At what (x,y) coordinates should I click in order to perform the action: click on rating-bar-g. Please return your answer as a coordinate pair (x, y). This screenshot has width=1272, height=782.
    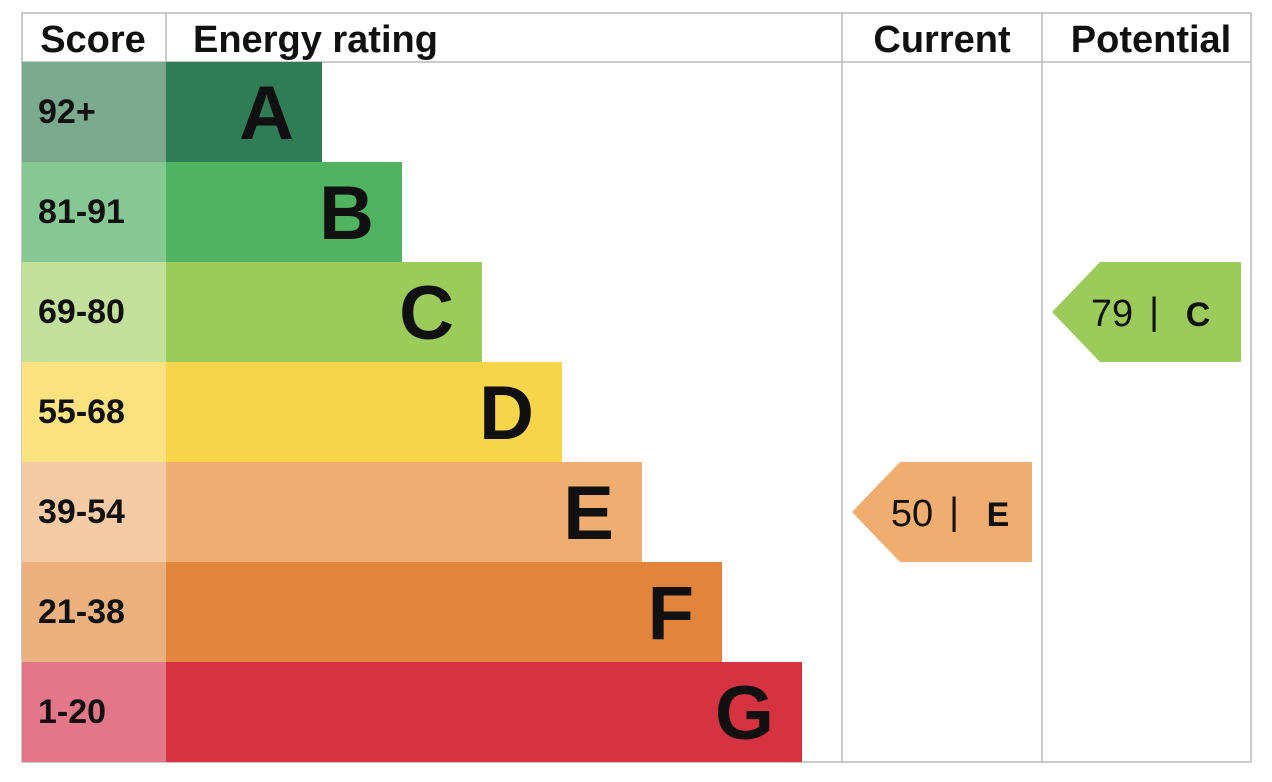
    Looking at the image, I should click on (484, 712).